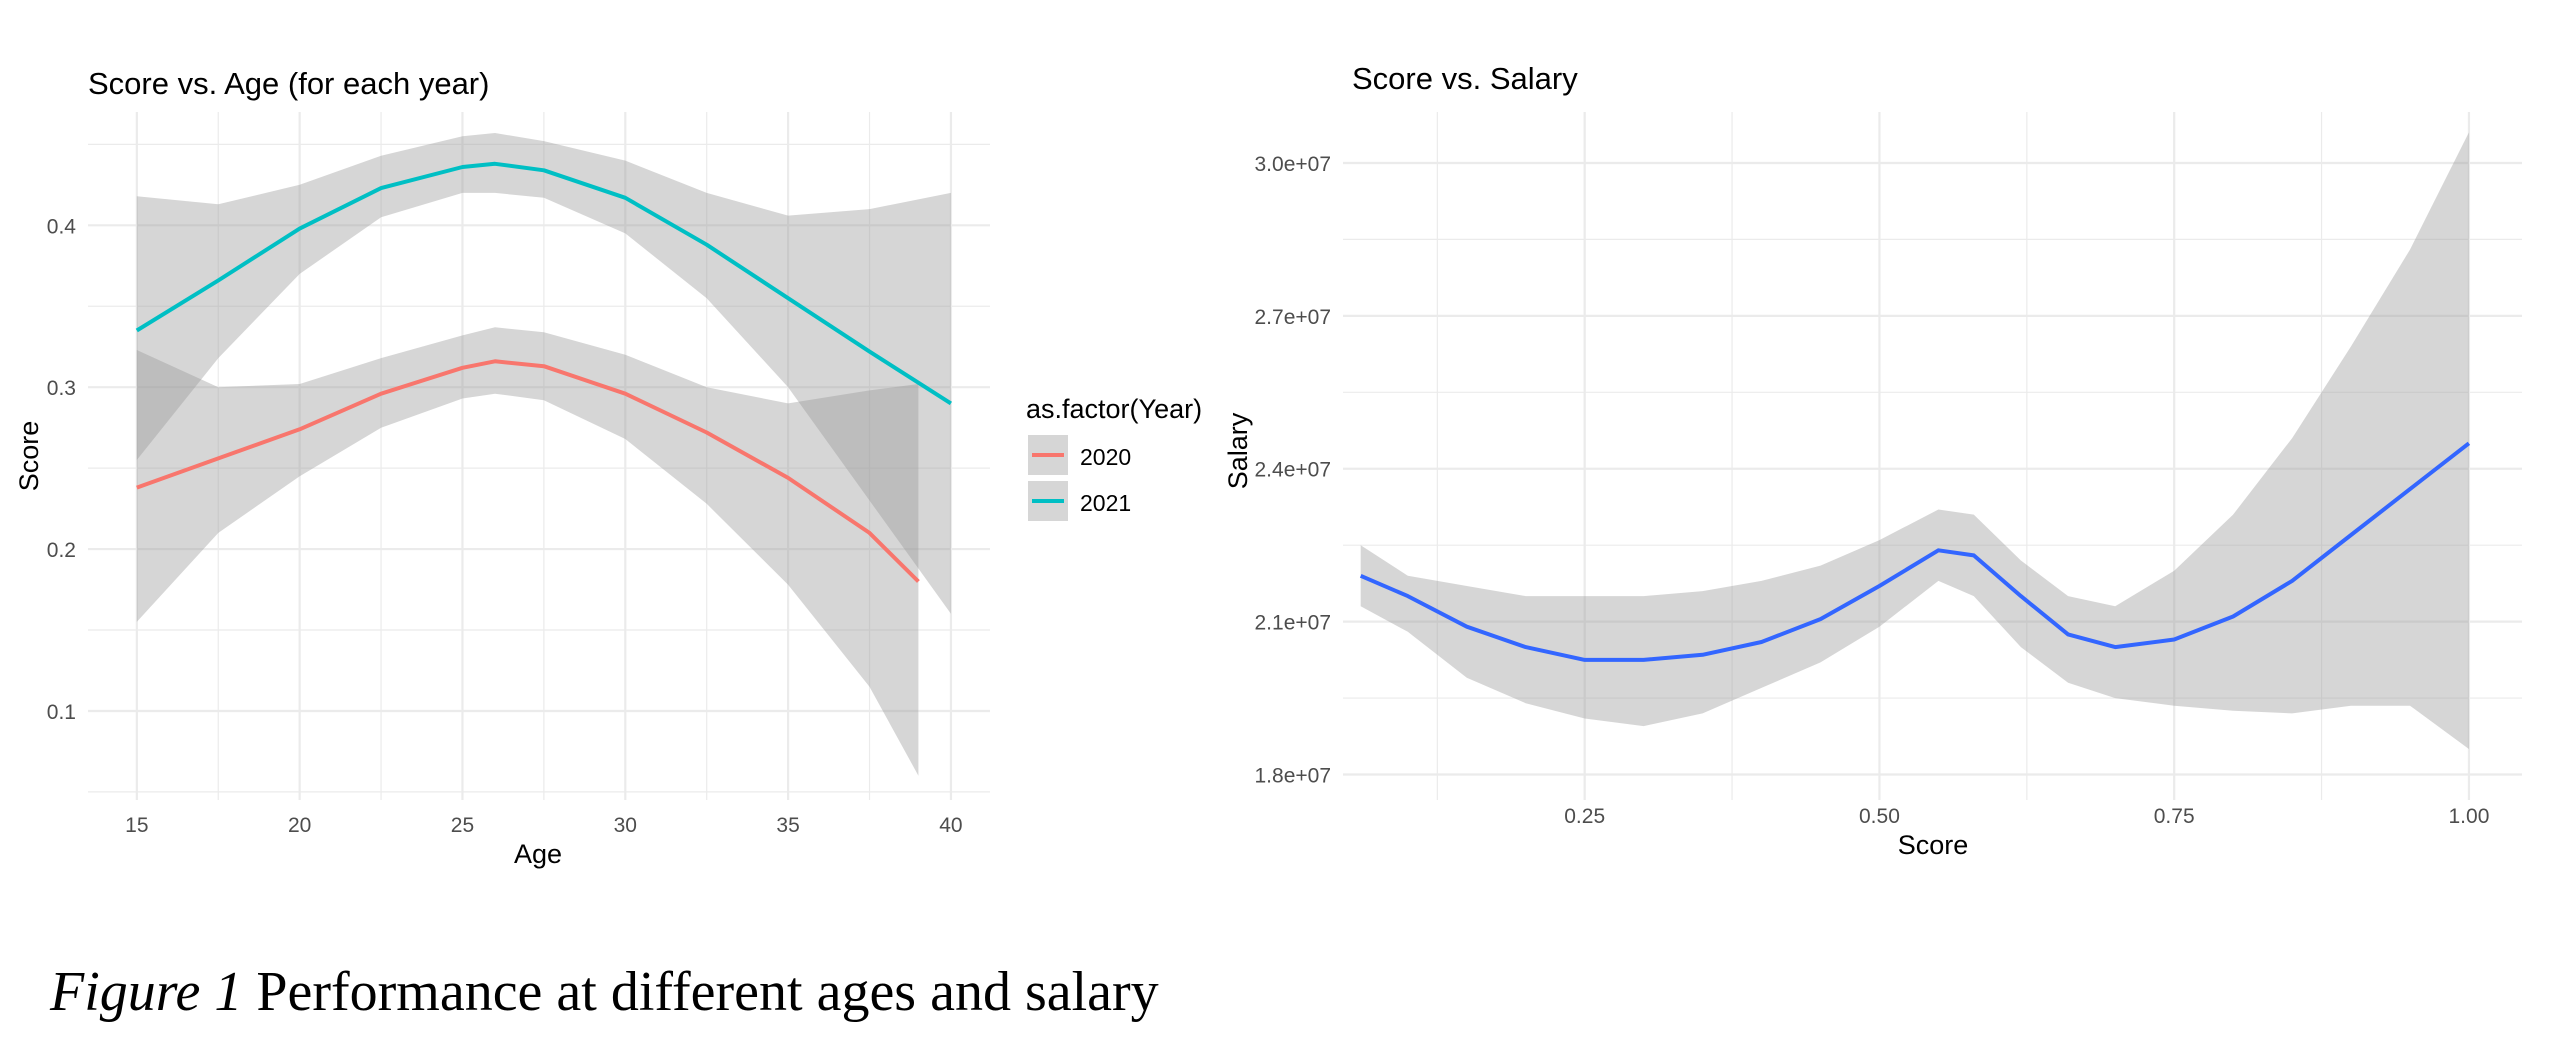 The image size is (2550, 1042). I want to click on x-tick-label: 1.00, so click(2469, 816).